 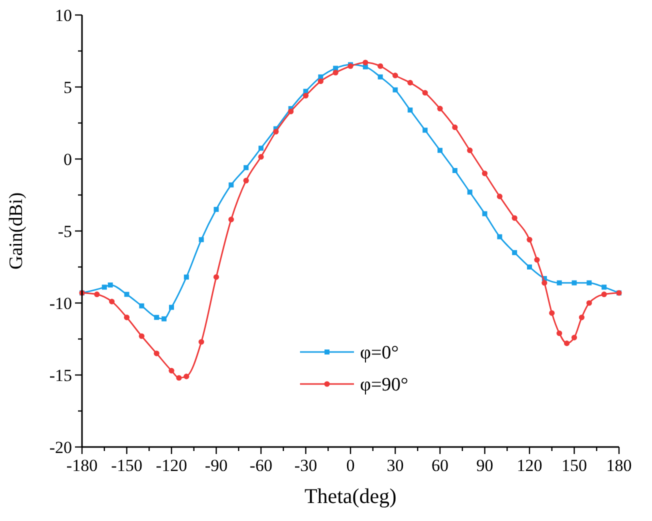 What do you see at coordinates (60, 447) in the screenshot?
I see `y-tick-label: -20` at bounding box center [60, 447].